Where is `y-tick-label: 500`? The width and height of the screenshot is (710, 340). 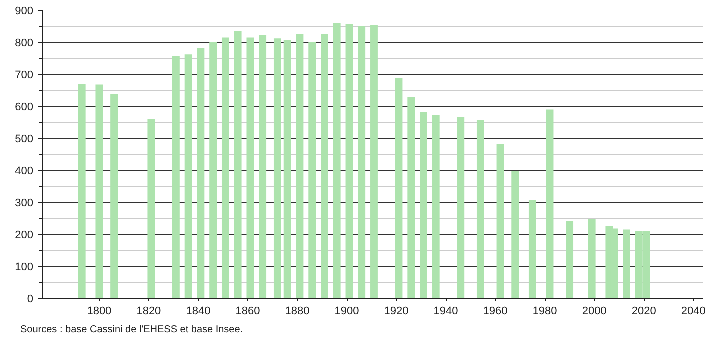 y-tick-label: 500 is located at coordinates (24, 140).